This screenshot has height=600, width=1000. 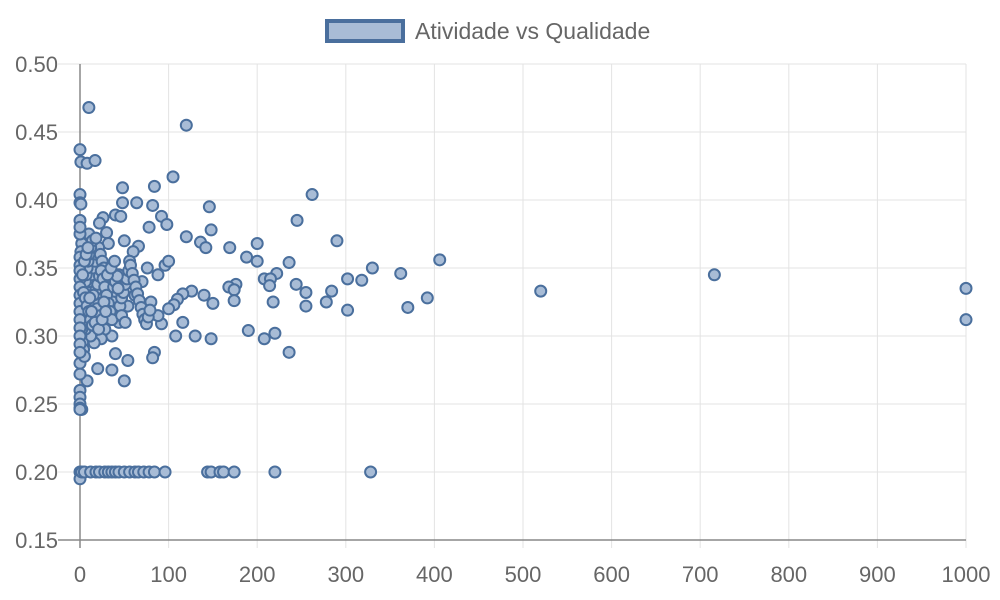 What do you see at coordinates (36, 540) in the screenshot?
I see `y-tick-label: 0.15` at bounding box center [36, 540].